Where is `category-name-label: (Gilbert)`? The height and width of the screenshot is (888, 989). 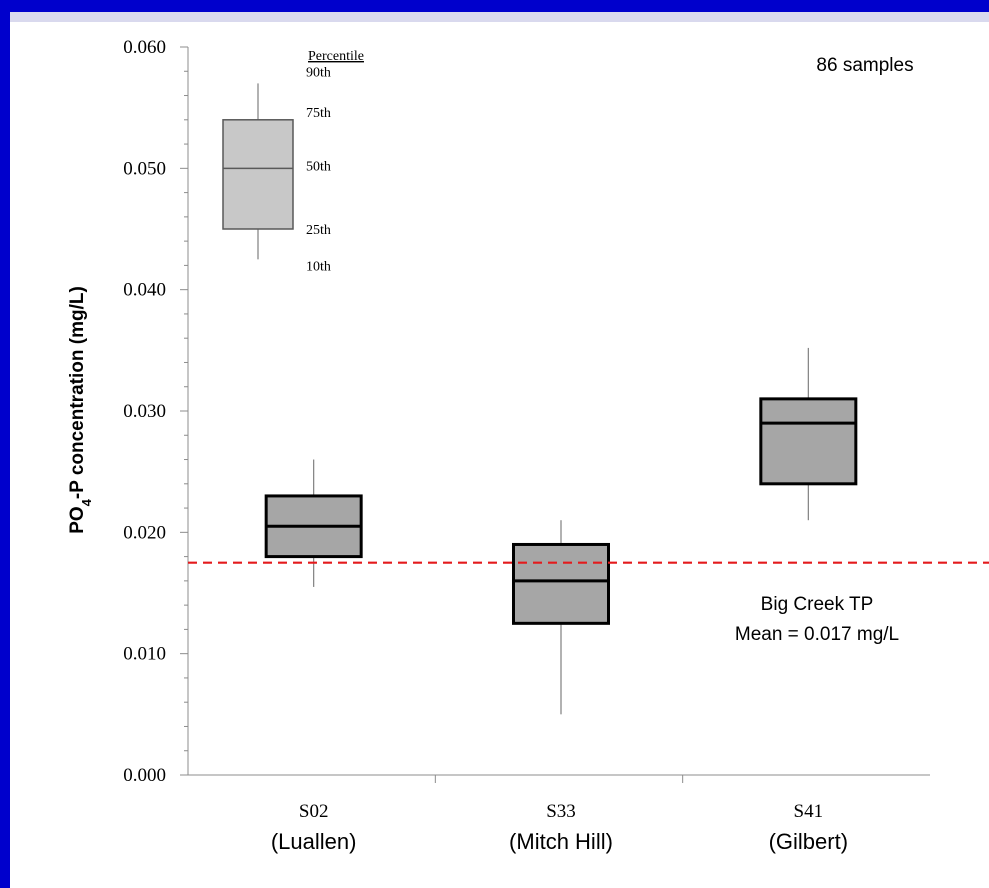 category-name-label: (Gilbert) is located at coordinates (808, 841).